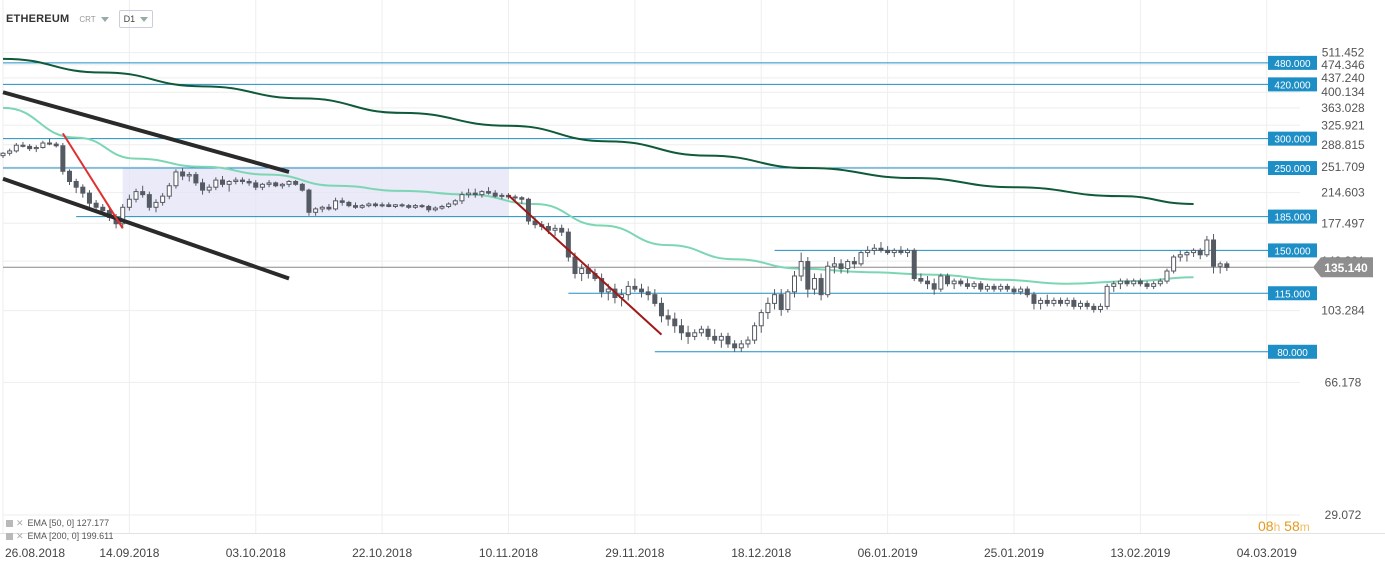 The height and width of the screenshot is (571, 1385). Describe the element at coordinates (1346, 268) in the screenshot. I see `current-price-text: 135.140` at that location.